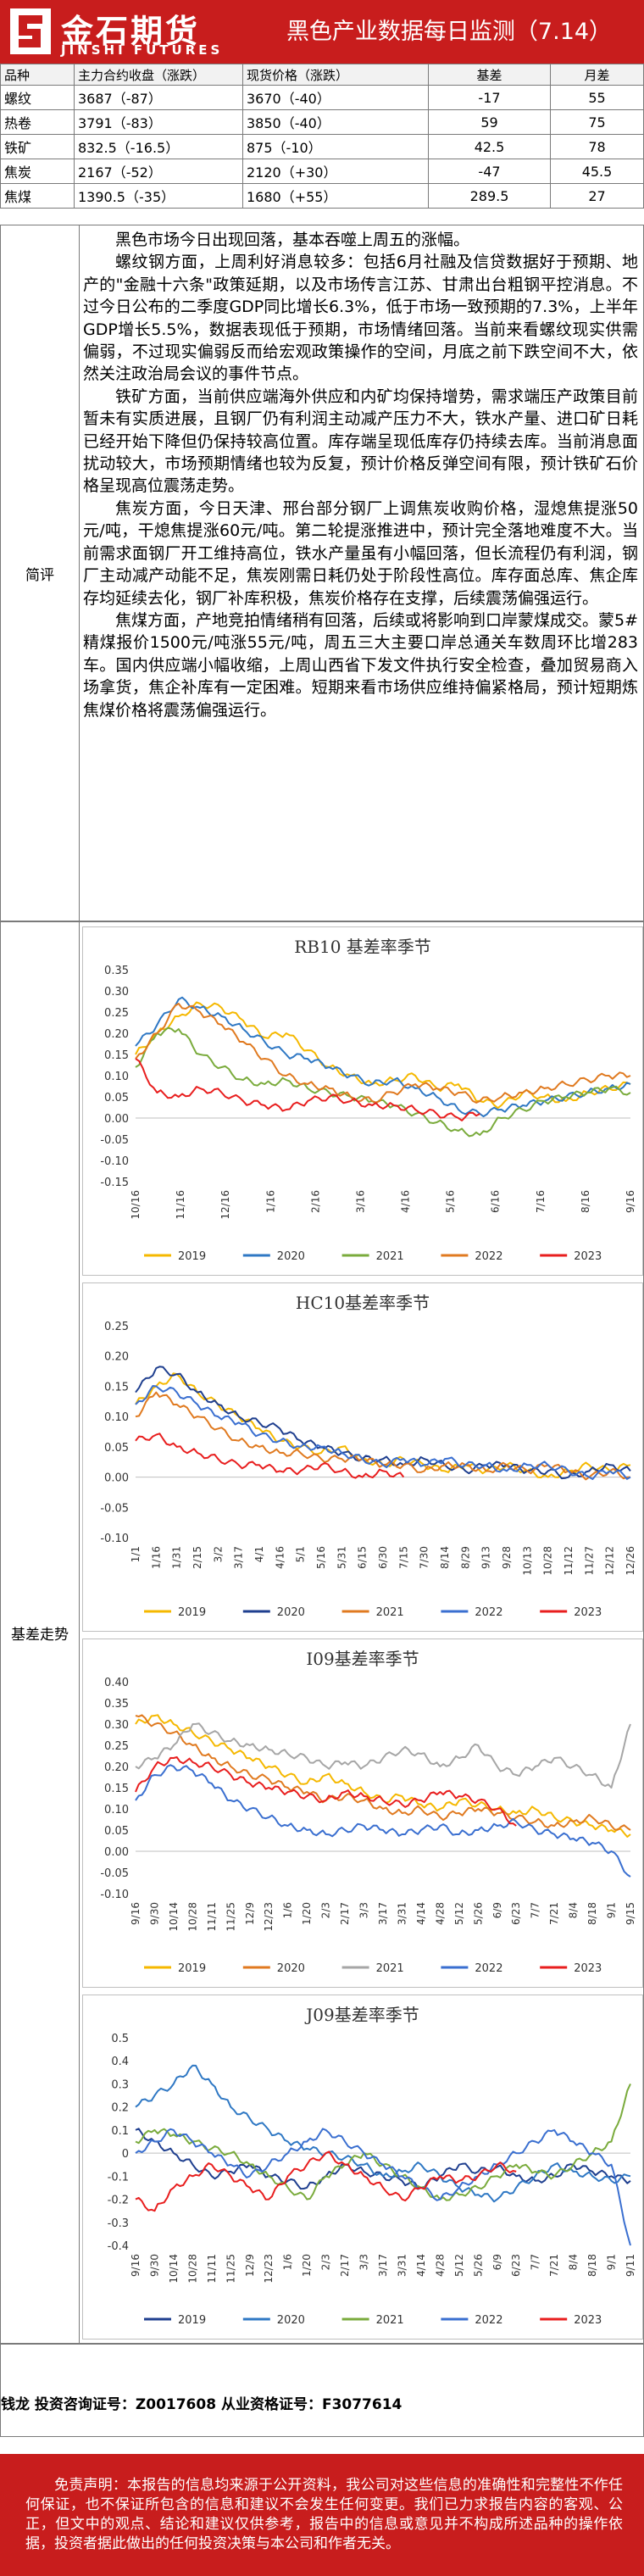 This screenshot has height=2576, width=644. What do you see at coordinates (288, 1910) in the screenshot?
I see `x-tick-label: 1/6` at bounding box center [288, 1910].